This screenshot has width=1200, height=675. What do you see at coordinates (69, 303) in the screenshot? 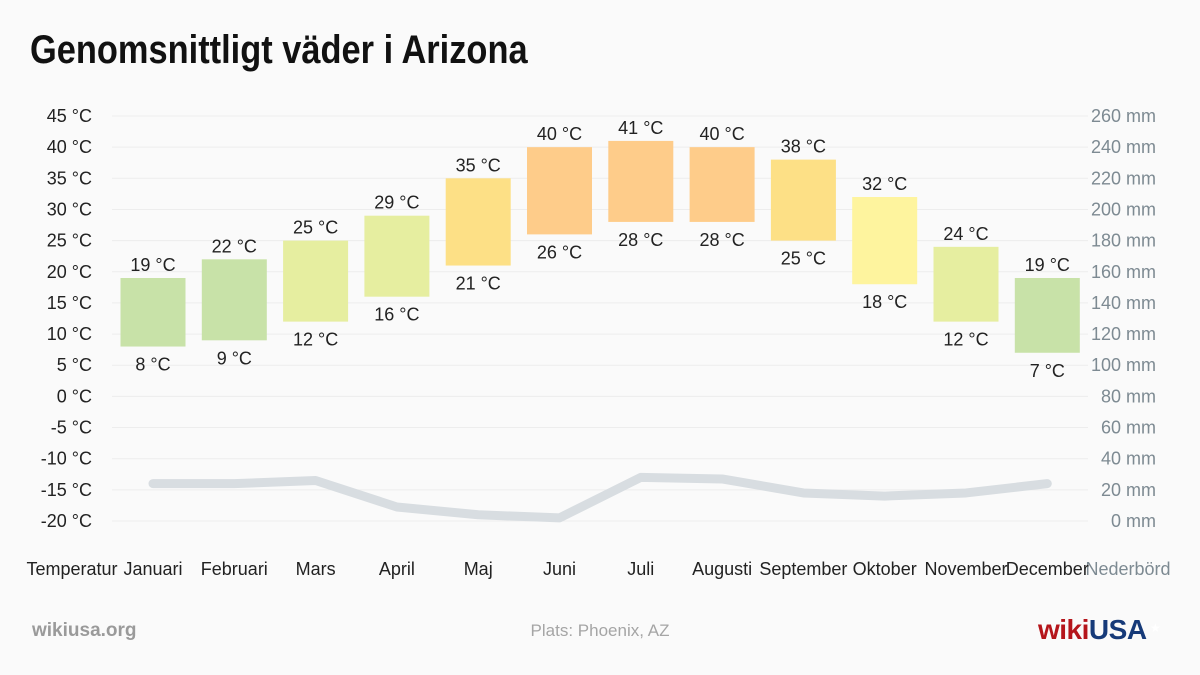
I see `temperature-tick-label: 15 °C` at bounding box center [69, 303].